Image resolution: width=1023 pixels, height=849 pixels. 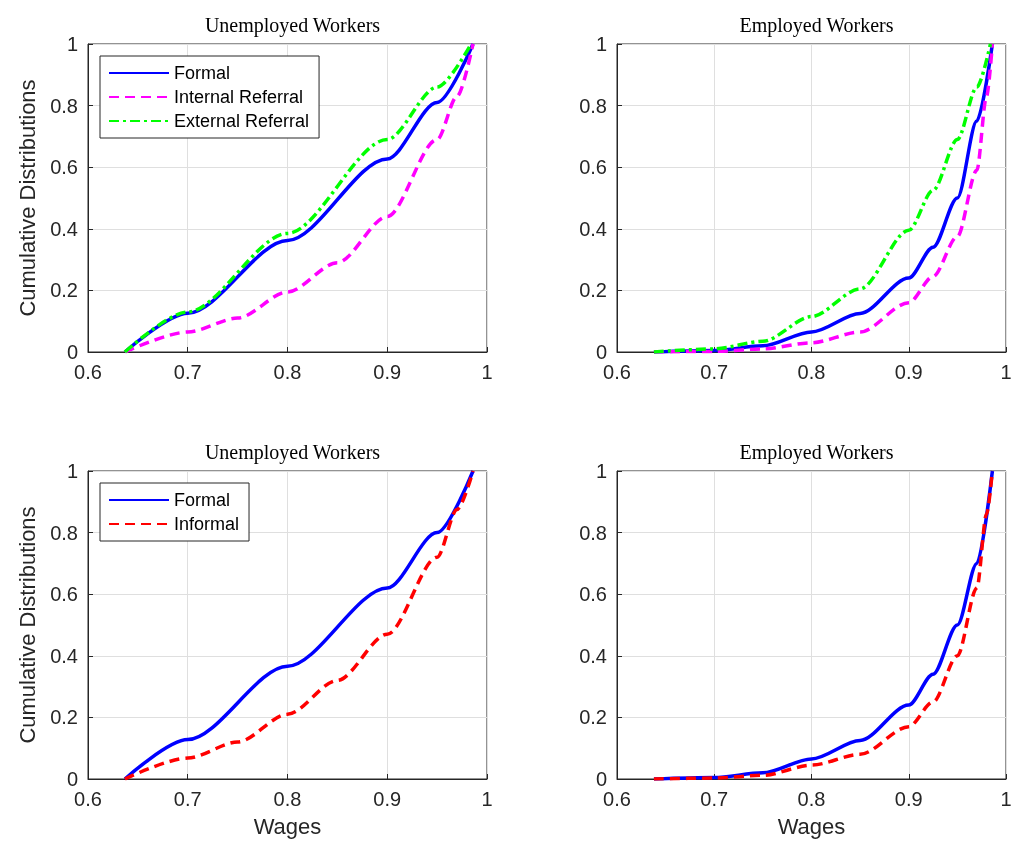 I want to click on legend-label: Informal, so click(x=207, y=524).